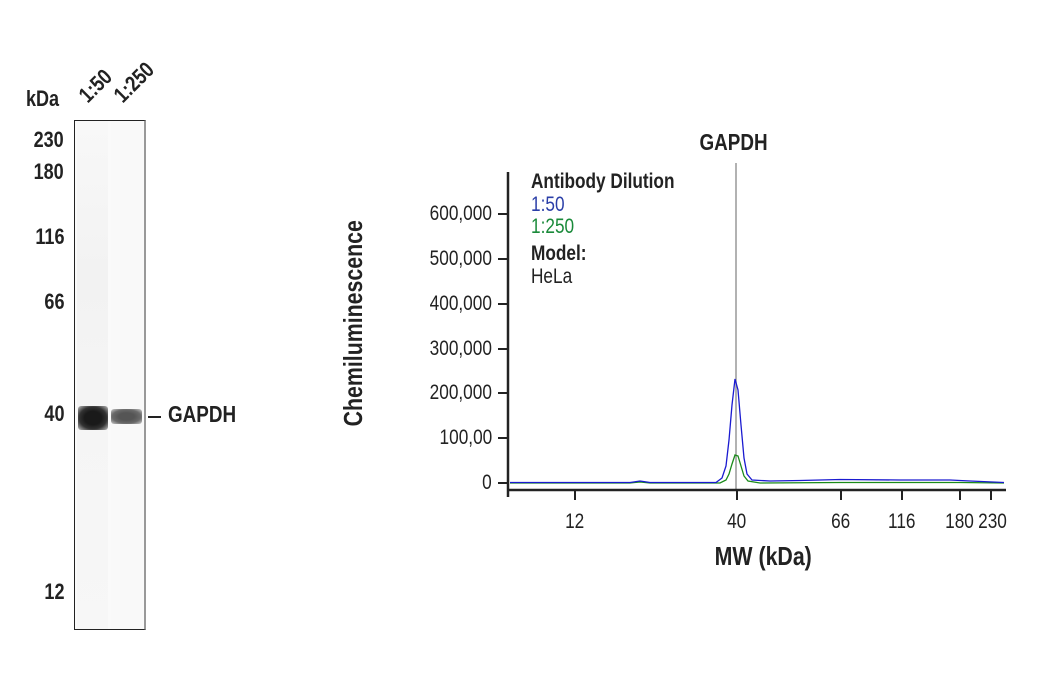 The image size is (1040, 700). I want to click on legend-entry-1-250: 1:250, so click(553, 226).